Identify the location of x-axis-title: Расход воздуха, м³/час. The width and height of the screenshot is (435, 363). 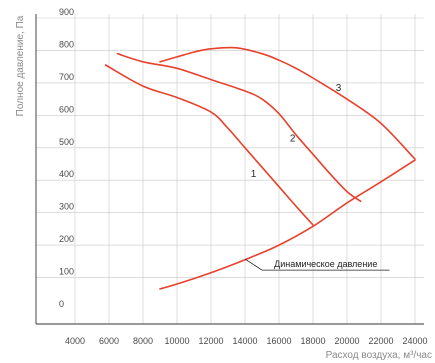
(379, 355).